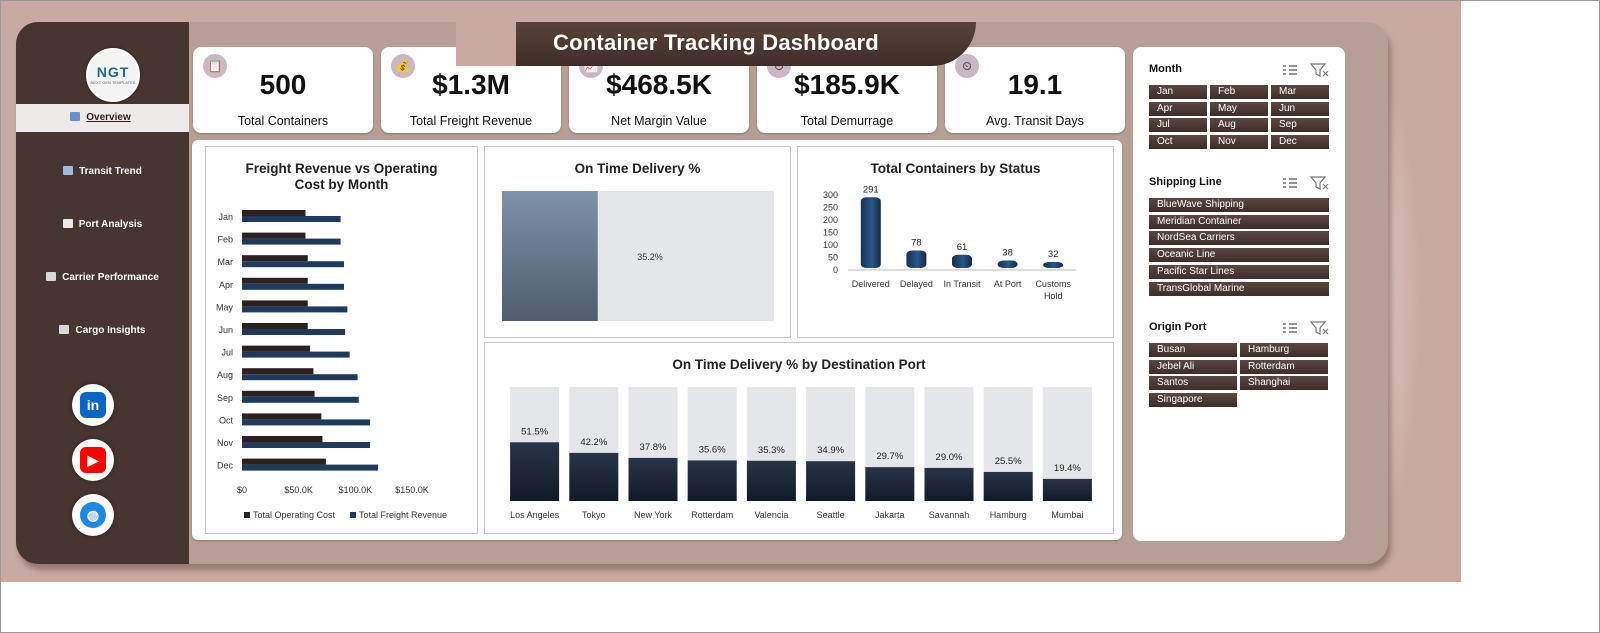 This screenshot has height=633, width=1600. What do you see at coordinates (225, 466) in the screenshot?
I see `y-tick-label: Dec` at bounding box center [225, 466].